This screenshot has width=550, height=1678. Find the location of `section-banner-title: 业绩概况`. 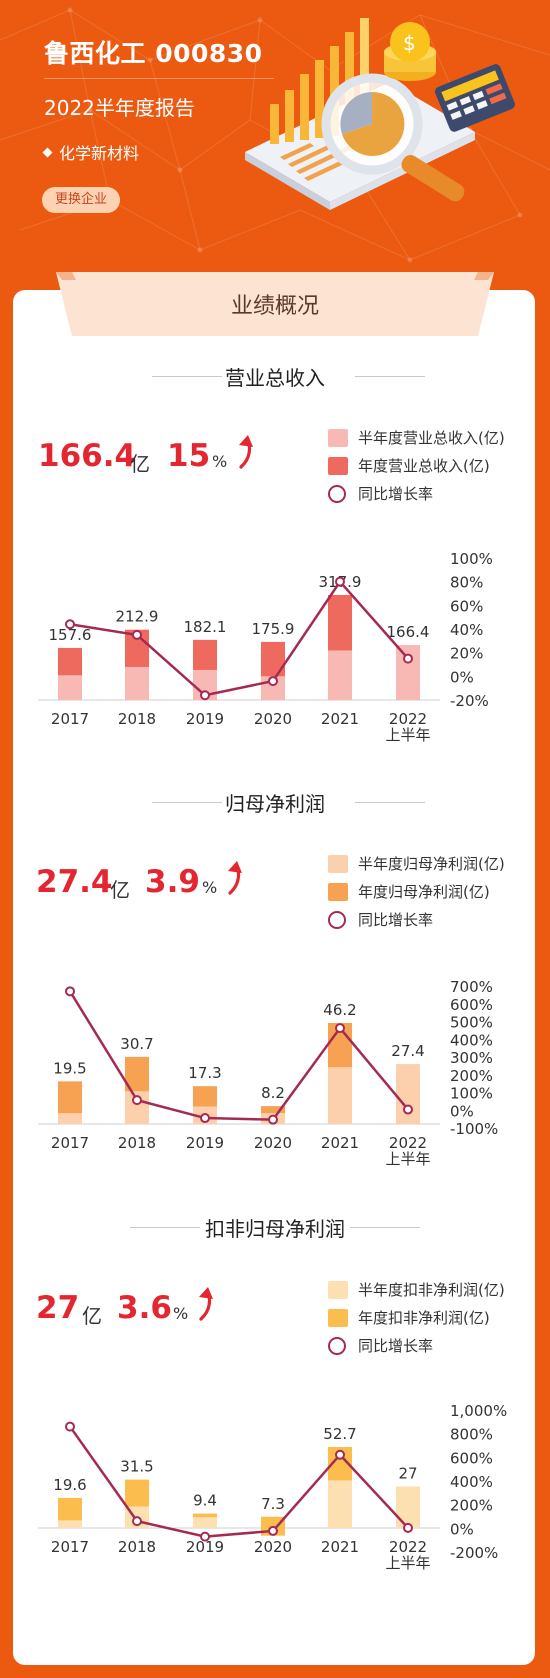

section-banner-title: 业绩概况 is located at coordinates (274, 306).